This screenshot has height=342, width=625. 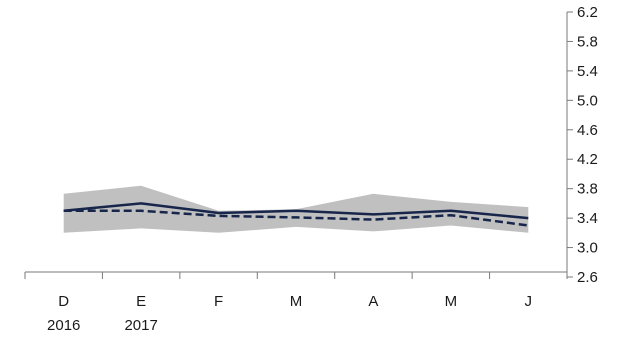 What do you see at coordinates (63, 301) in the screenshot?
I see `x-tick-label: D` at bounding box center [63, 301].